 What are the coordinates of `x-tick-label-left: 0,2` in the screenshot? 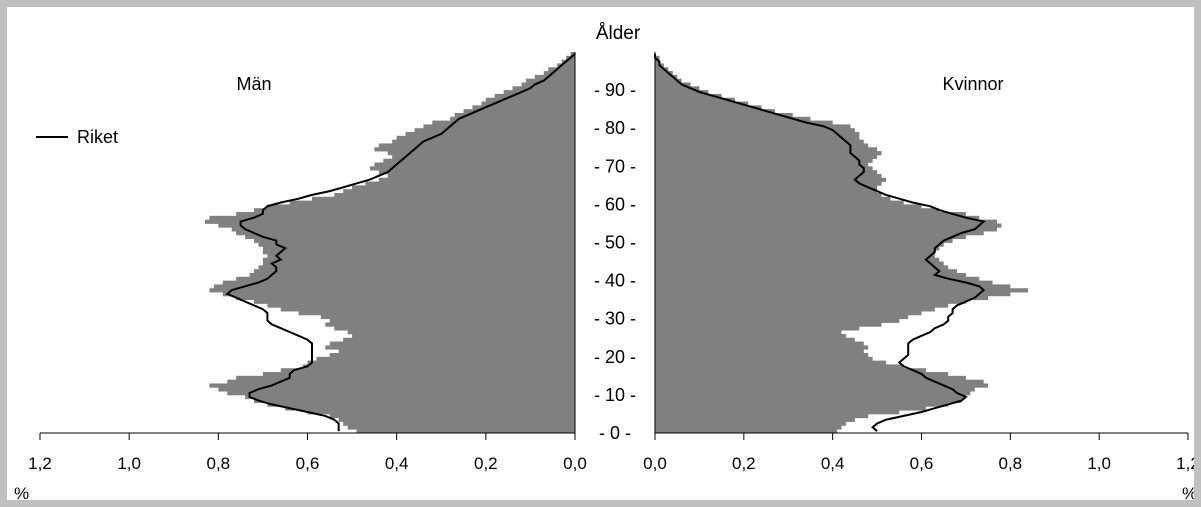 It's located at (486, 463).